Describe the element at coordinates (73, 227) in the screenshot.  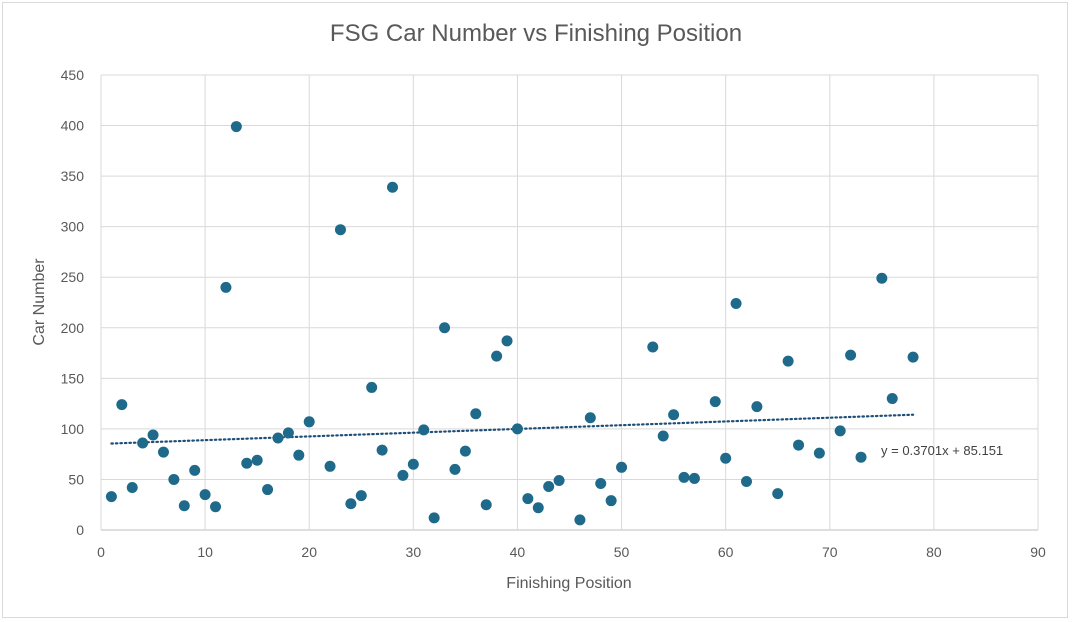
I see `y-tick-label: 300` at that location.